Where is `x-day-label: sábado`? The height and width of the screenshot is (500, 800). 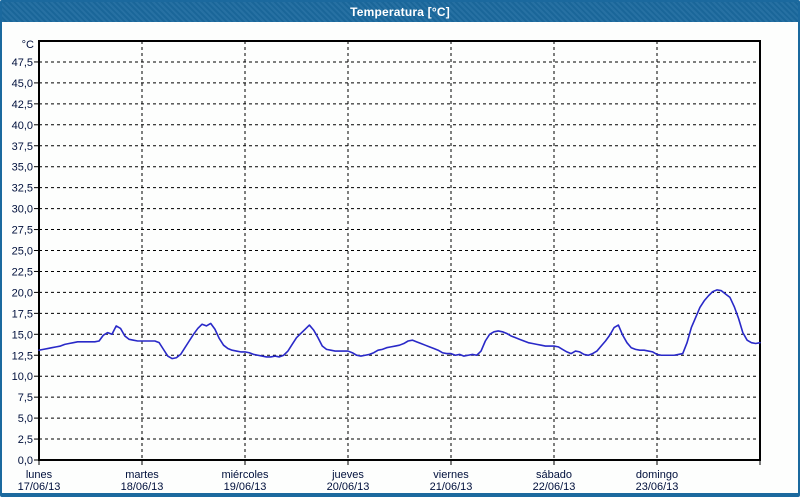 x-day-label: sábado is located at coordinates (554, 475).